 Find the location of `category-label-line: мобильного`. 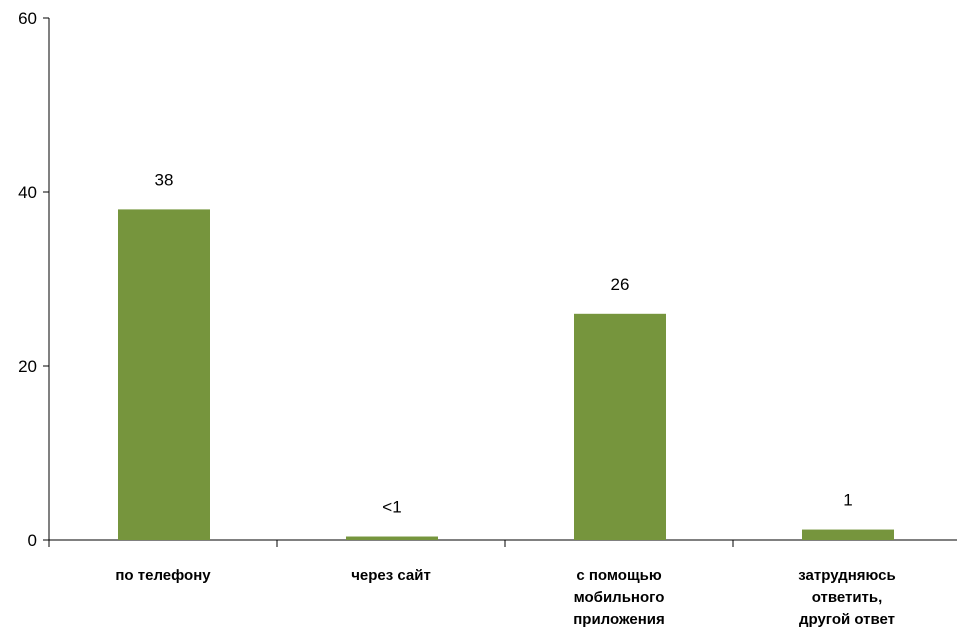

category-label-line: мобильного is located at coordinates (619, 597).